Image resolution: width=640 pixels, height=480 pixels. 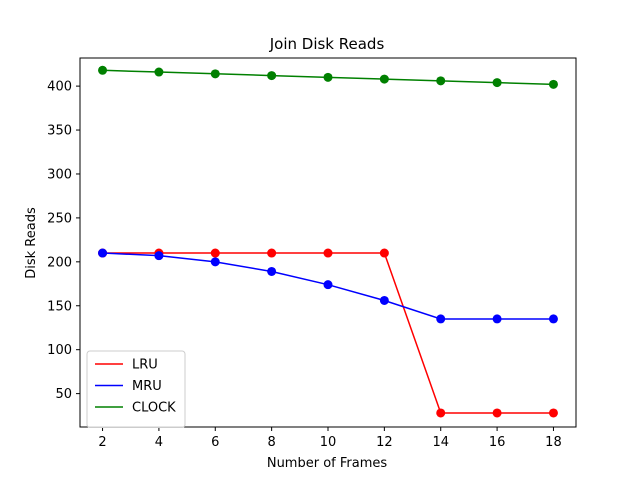 I want to click on x-tick-label: 8, so click(x=271, y=442).